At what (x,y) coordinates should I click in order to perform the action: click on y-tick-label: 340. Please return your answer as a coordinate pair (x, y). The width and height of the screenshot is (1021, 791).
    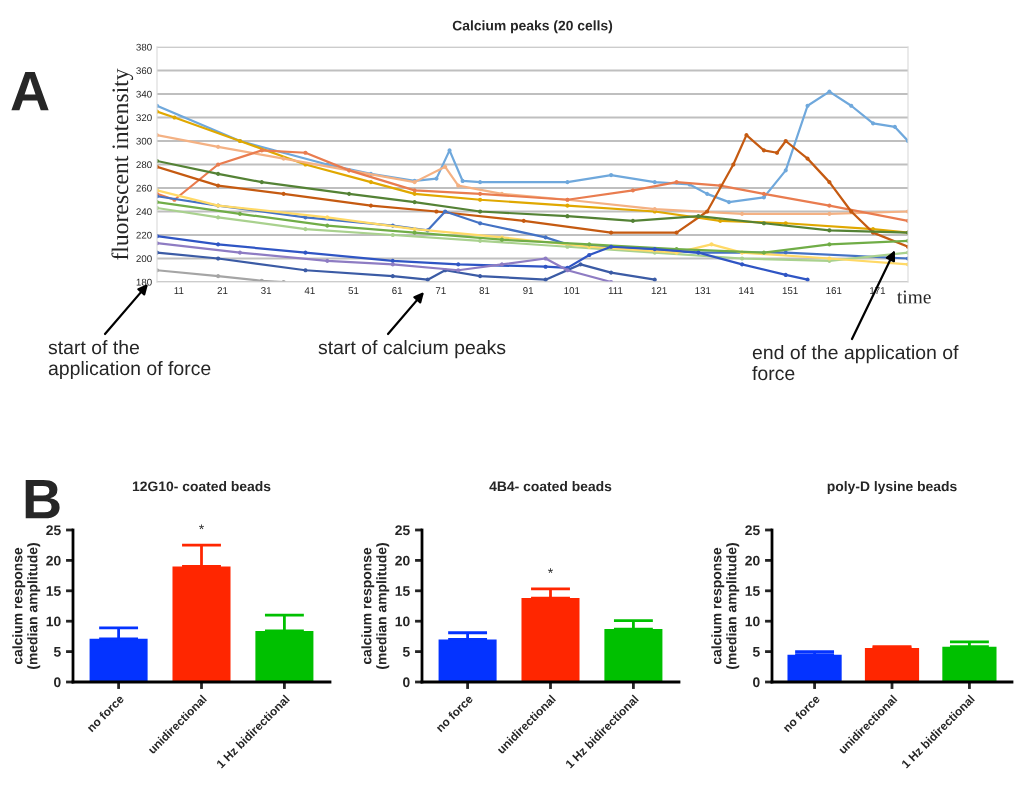
    Looking at the image, I should click on (144, 94).